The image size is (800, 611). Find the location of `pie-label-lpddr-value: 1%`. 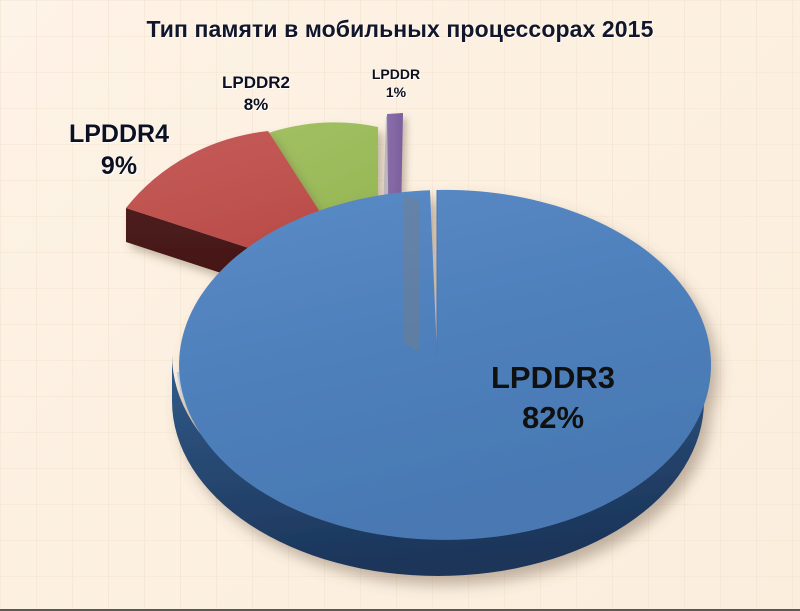

pie-label-lpddr-value: 1% is located at coordinates (396, 91).